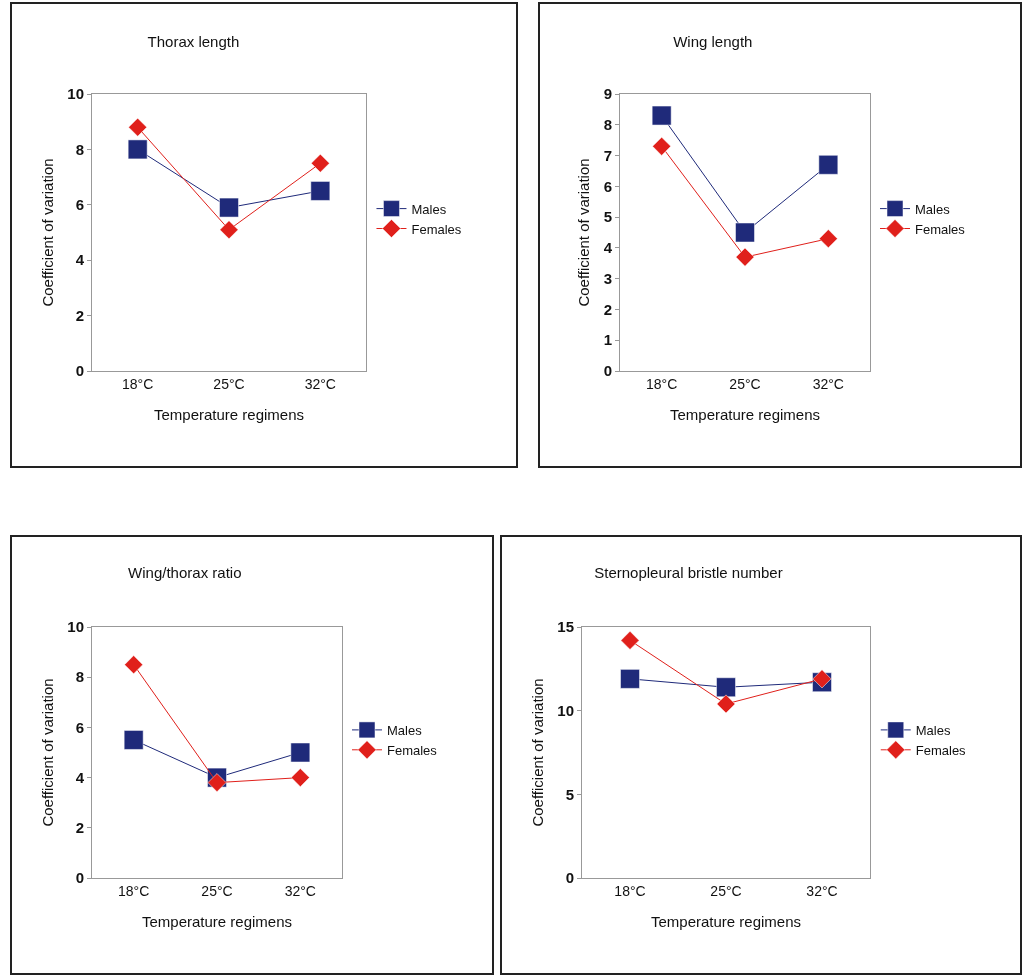 This screenshot has height=976, width=1026. Describe the element at coordinates (688, 573) in the screenshot. I see `chart-title: Sternopleural bristle number` at that location.